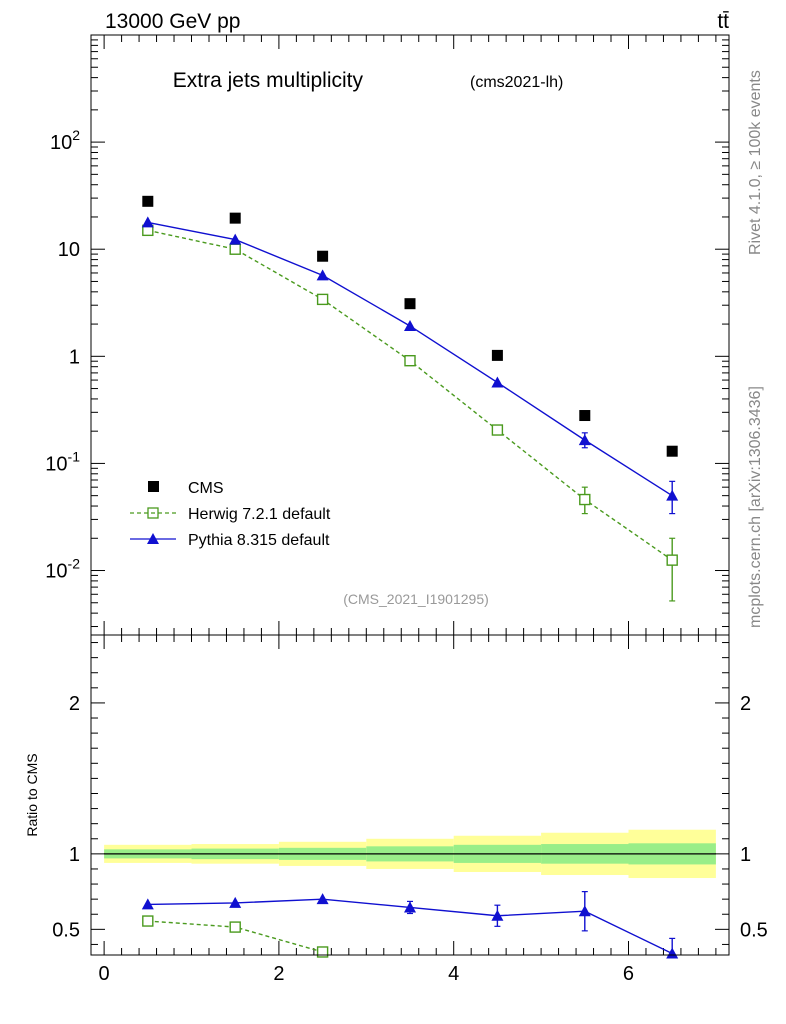  I want to click on ratio-y-tick-label: 2, so click(74, 704).